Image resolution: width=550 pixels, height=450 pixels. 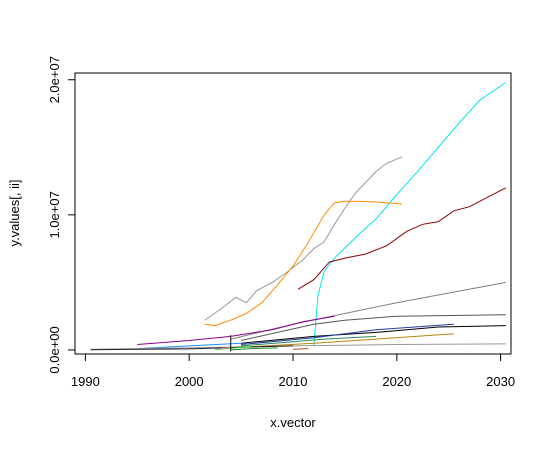 What do you see at coordinates (500, 381) in the screenshot?
I see `x-tick-label: 2030` at bounding box center [500, 381].